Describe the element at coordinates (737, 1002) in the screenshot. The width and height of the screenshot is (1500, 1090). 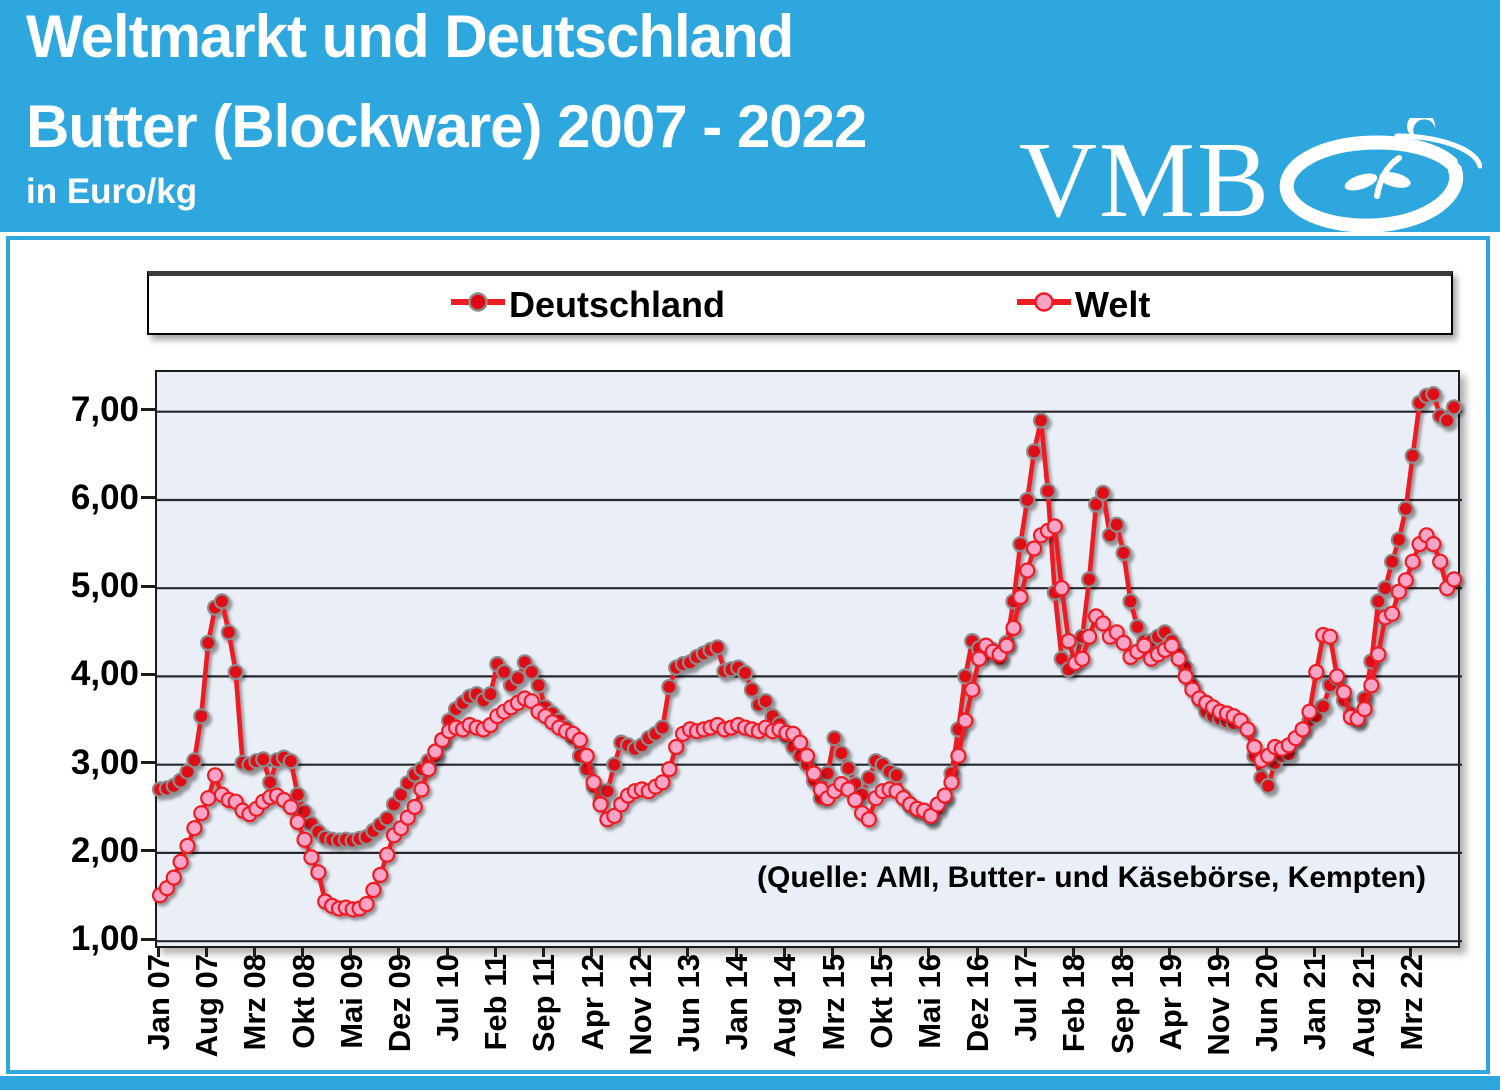
I see `x-axis-label: Jan 14` at that location.